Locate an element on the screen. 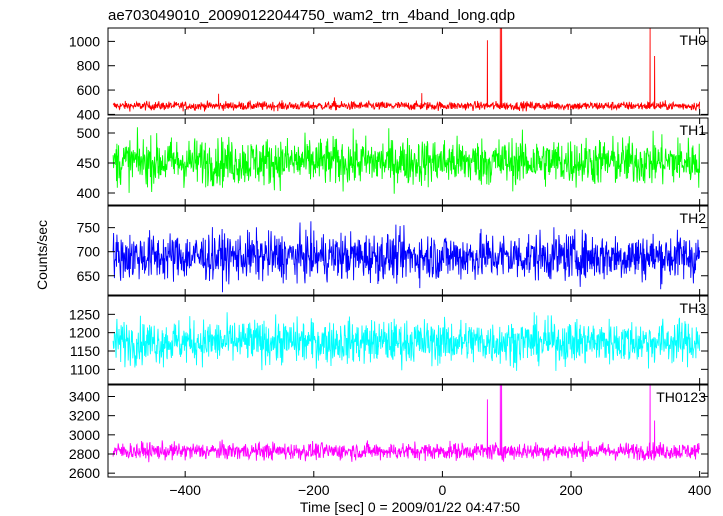 The width and height of the screenshot is (723, 516). panel-label-th3: TH3 is located at coordinates (693, 308).